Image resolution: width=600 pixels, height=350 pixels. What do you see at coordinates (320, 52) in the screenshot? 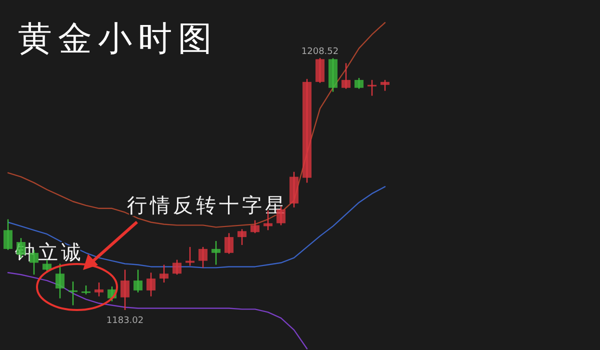
I see `annotation: 1208.52` at bounding box center [320, 52].